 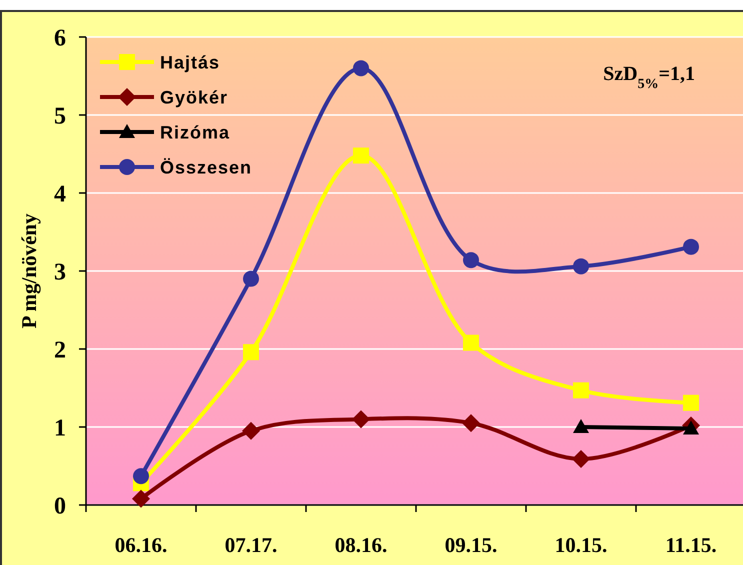 What do you see at coordinates (190, 62) in the screenshot?
I see `legend-label: Hajtás` at bounding box center [190, 62].